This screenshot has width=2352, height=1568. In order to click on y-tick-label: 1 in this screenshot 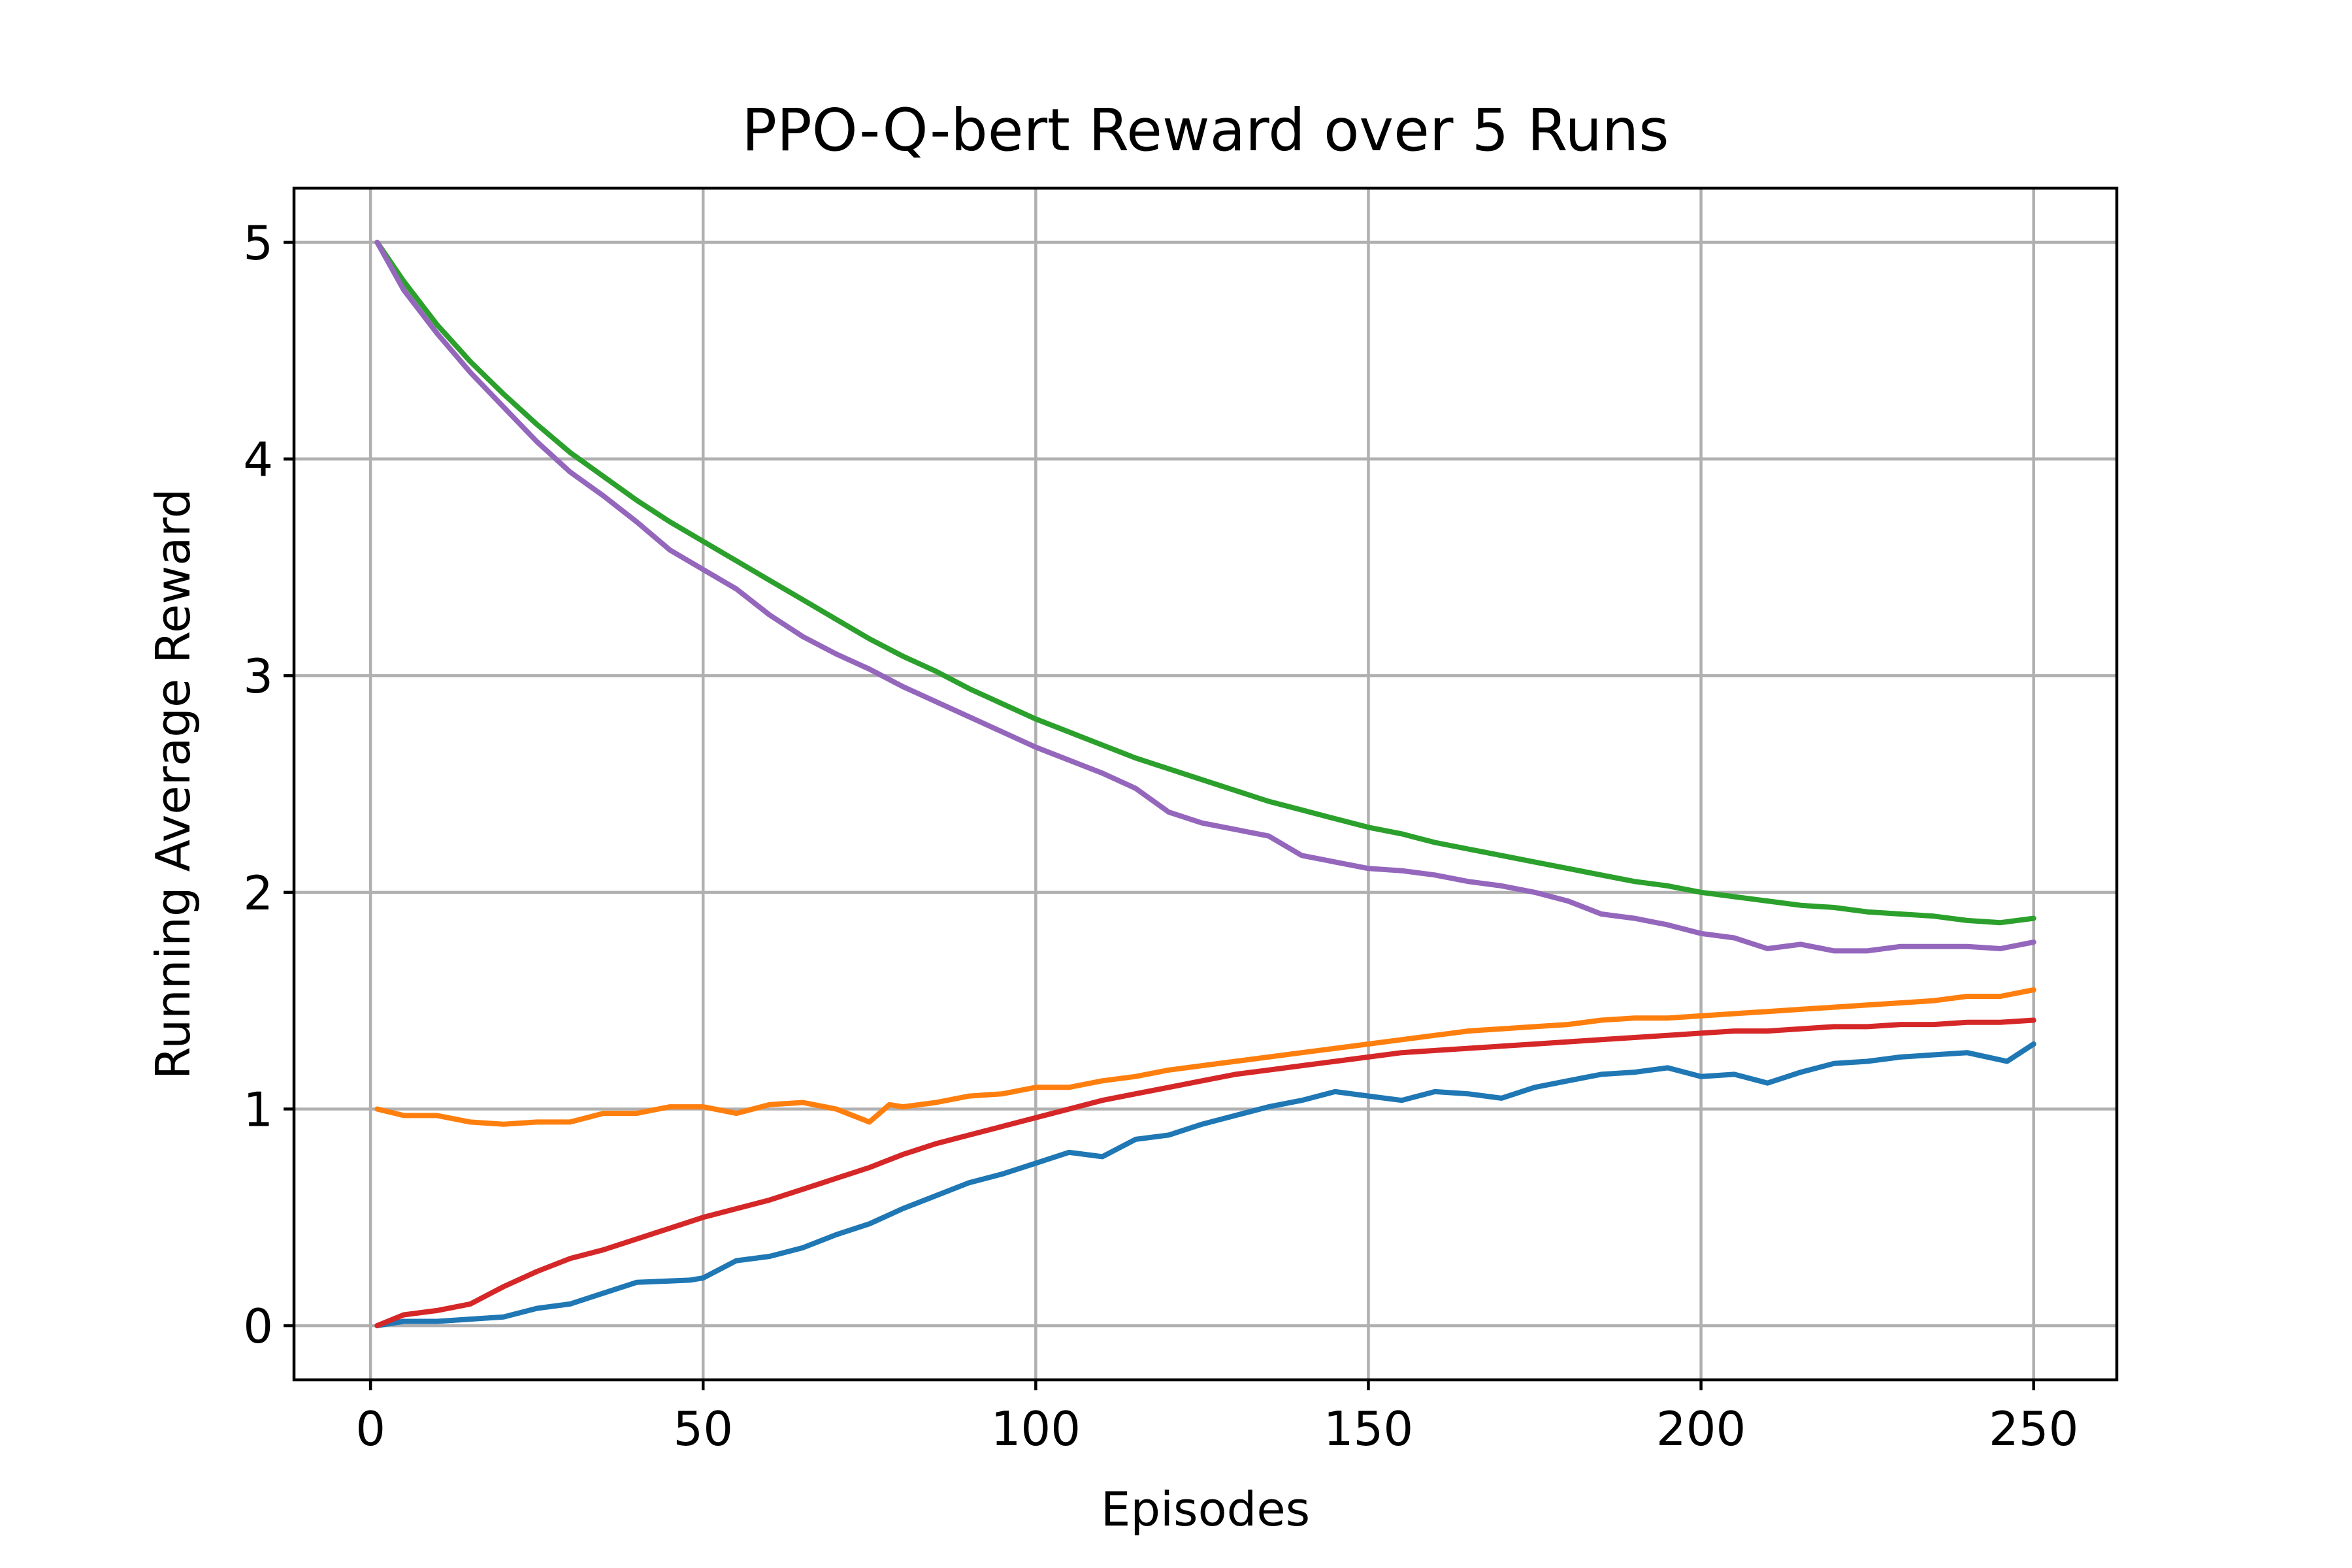, I will do `click(258, 1109)`.